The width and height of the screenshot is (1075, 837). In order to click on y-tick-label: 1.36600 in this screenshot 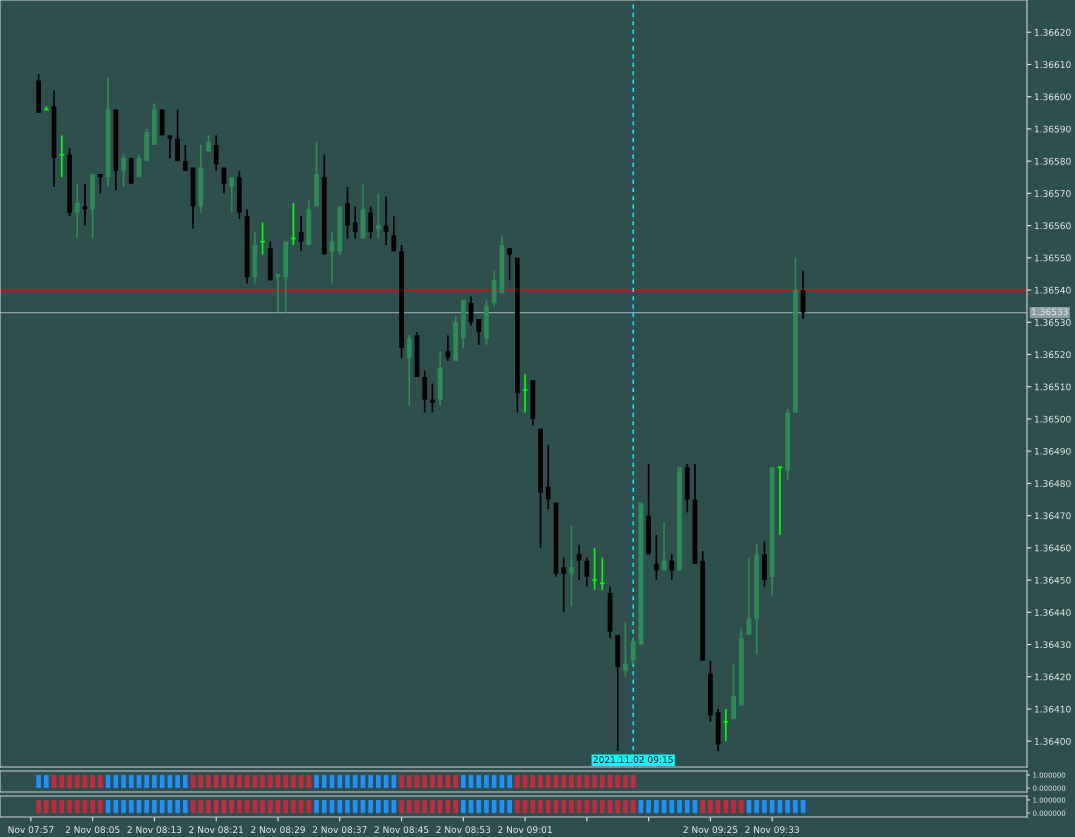, I will do `click(1052, 97)`.